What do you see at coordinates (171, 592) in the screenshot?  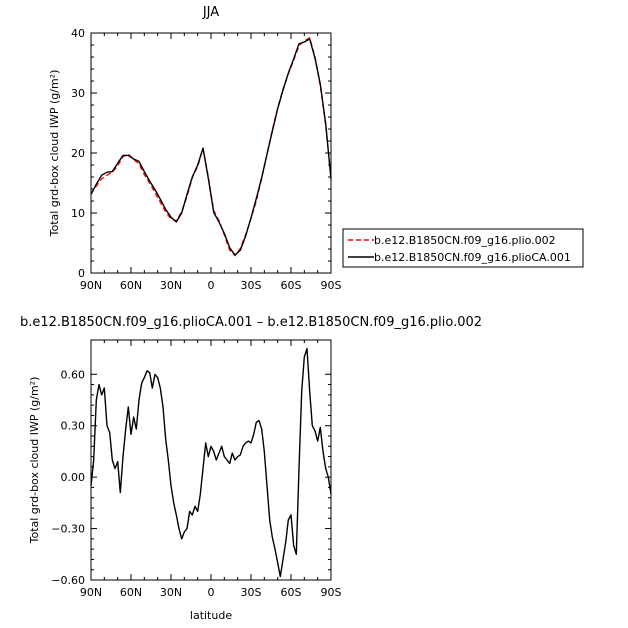 I see `bottom-x-tick-label: 30N` at bounding box center [171, 592].